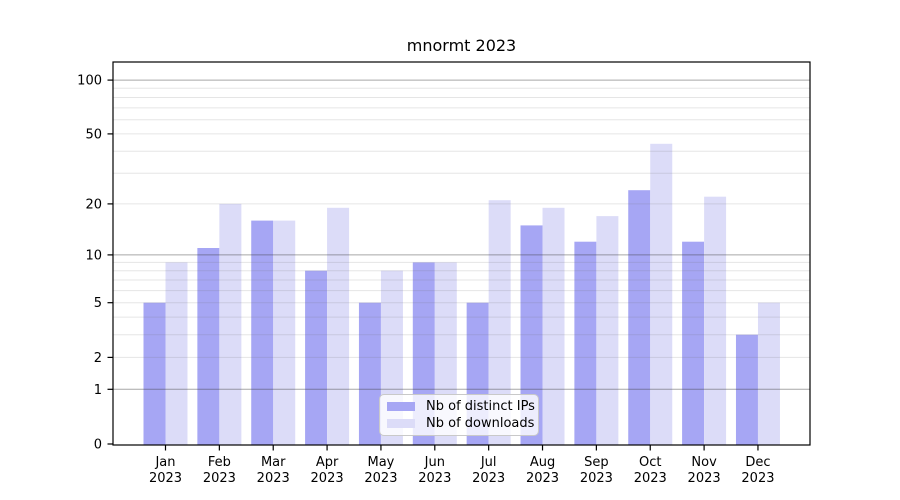  Describe the element at coordinates (380, 478) in the screenshot. I see `x-tick-label-year-may: 2023` at that location.